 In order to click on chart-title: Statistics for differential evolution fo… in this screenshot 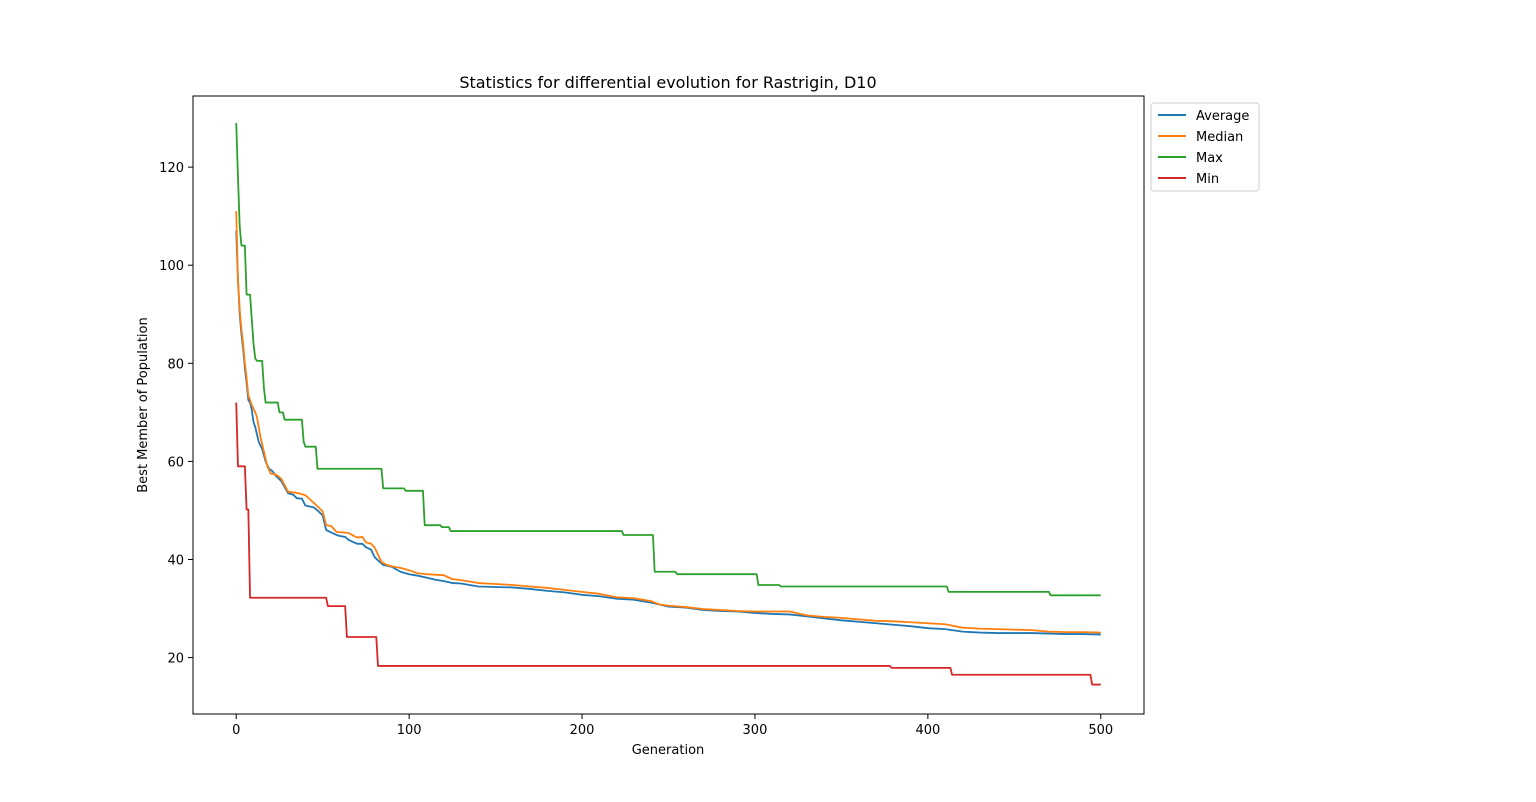, I will do `click(667, 82)`.